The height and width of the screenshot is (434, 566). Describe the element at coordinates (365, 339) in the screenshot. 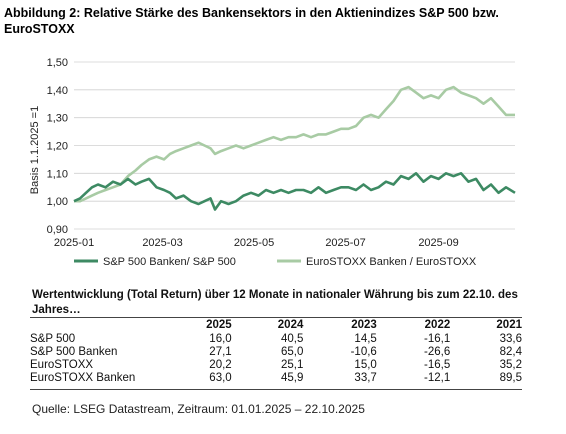

I see `table-cell: 14,5` at that location.